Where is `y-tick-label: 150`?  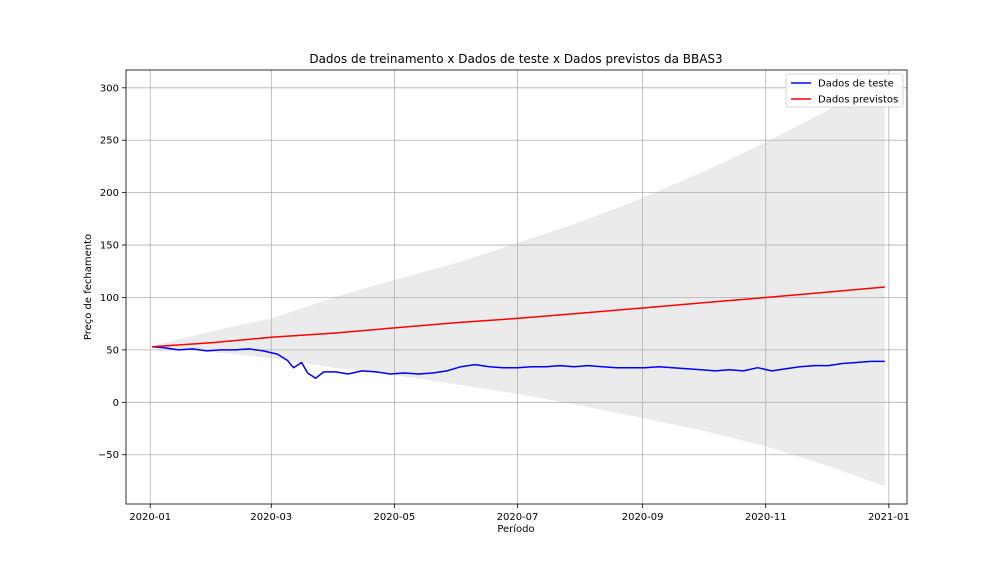
y-tick-label: 150 is located at coordinates (109, 246).